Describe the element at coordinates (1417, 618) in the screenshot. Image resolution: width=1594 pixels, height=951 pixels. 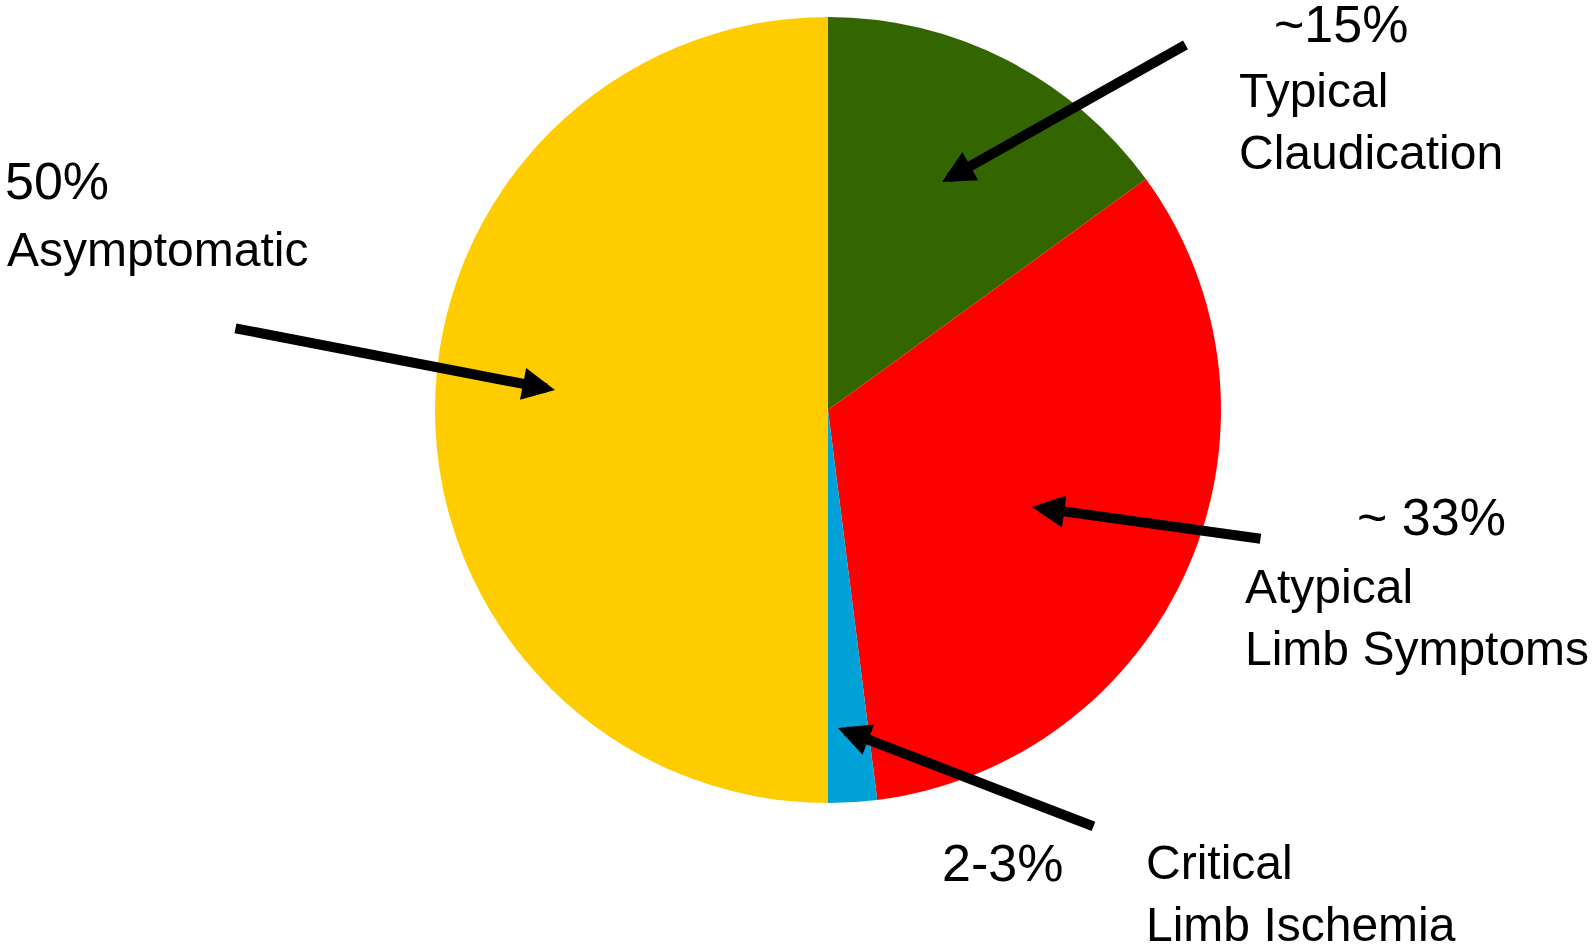
I see `slice-label: Atypical Limb Symptoms` at that location.